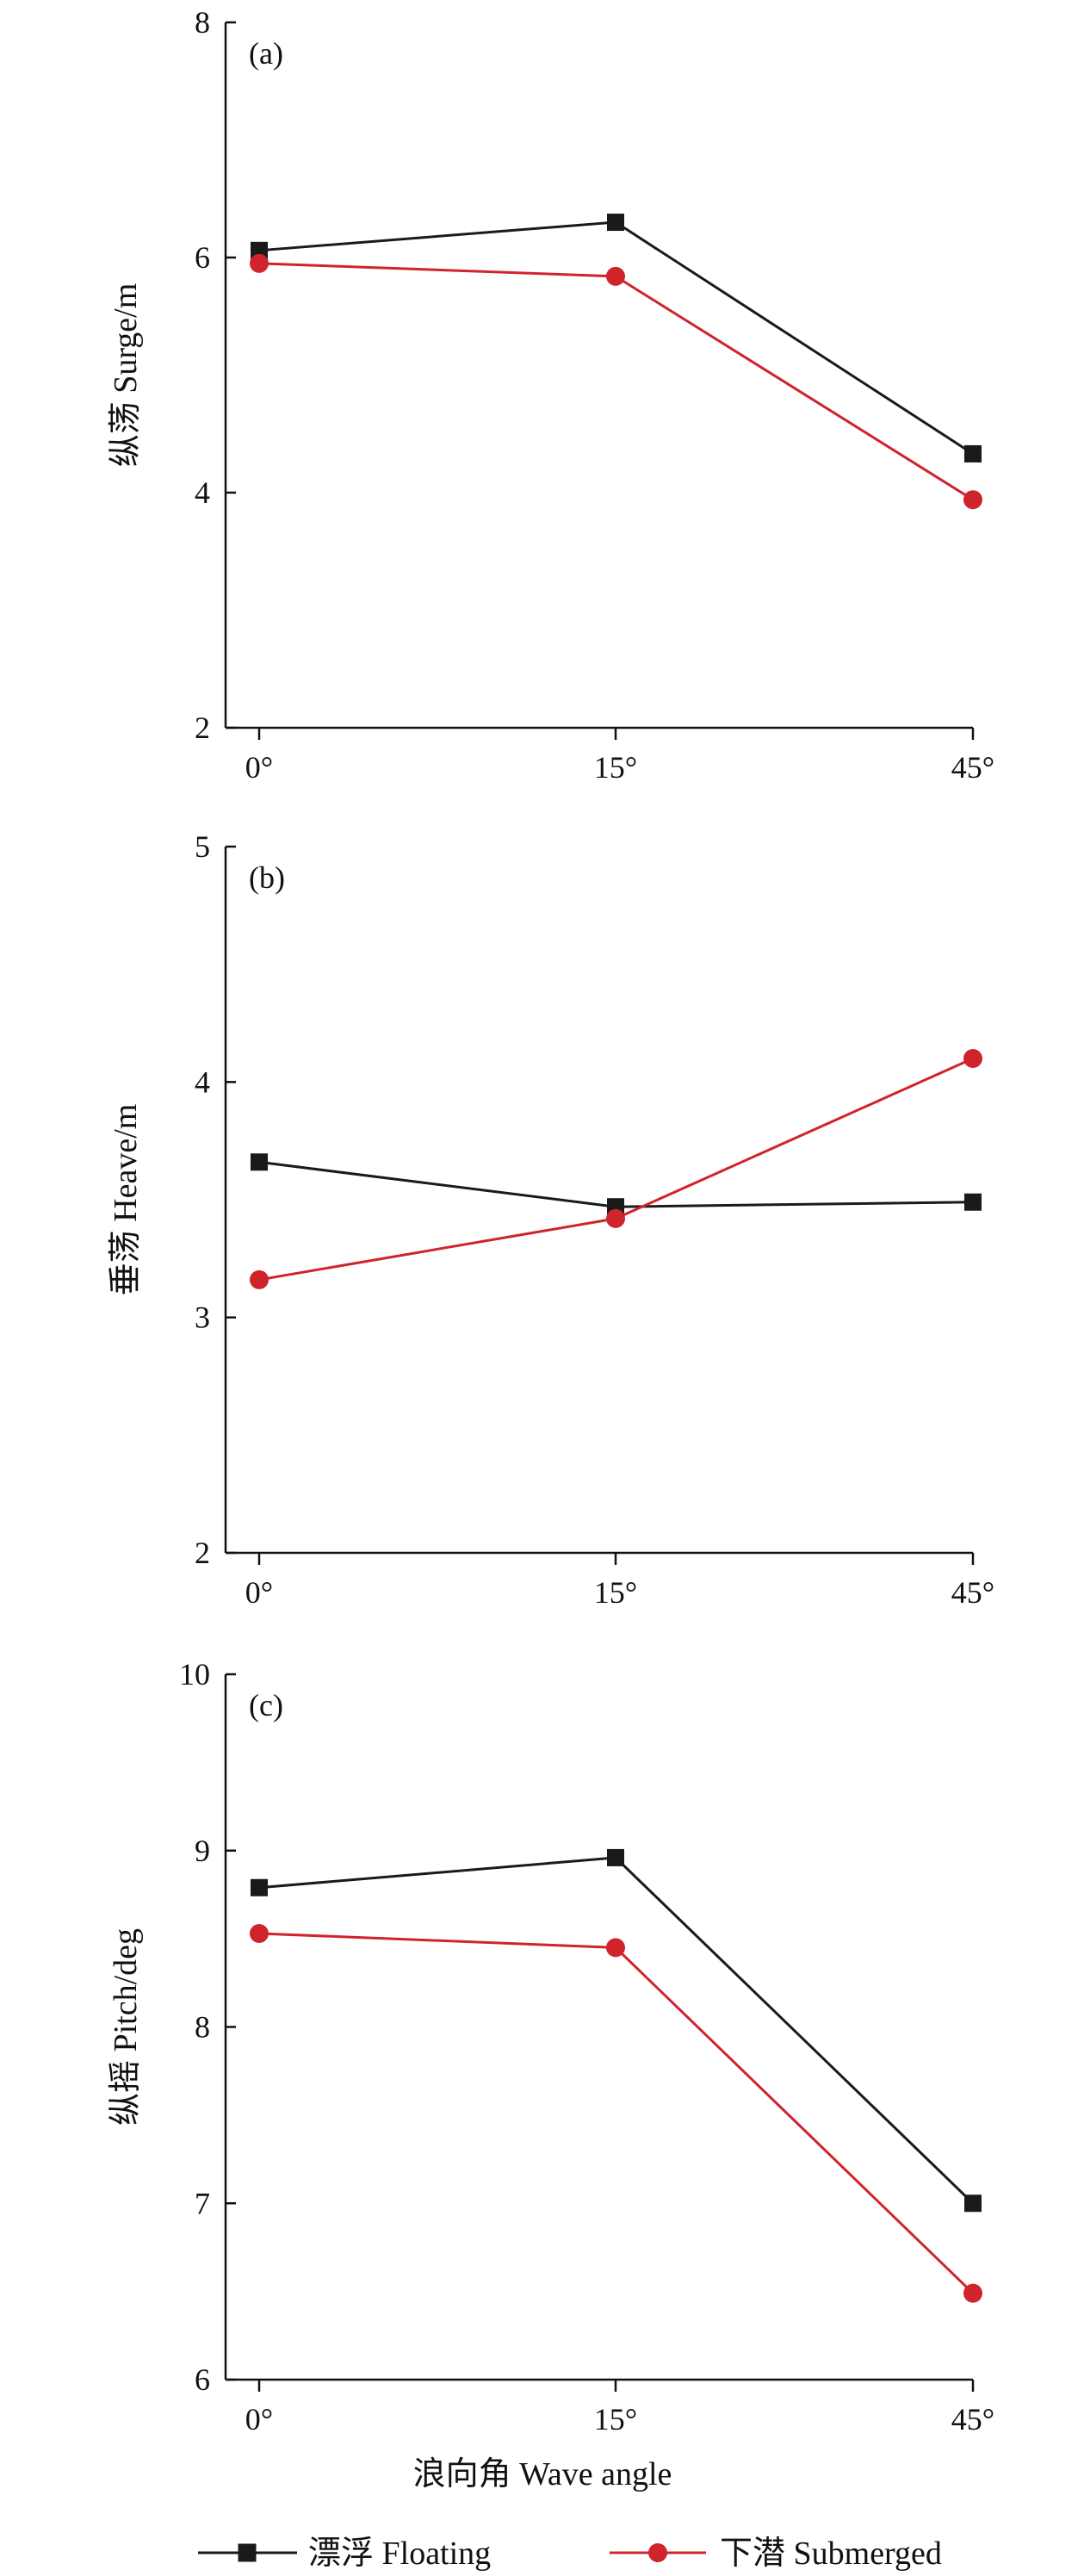 Image resolution: width=1084 pixels, height=2576 pixels. I want to click on y-tick-label: 7, so click(202, 2203).